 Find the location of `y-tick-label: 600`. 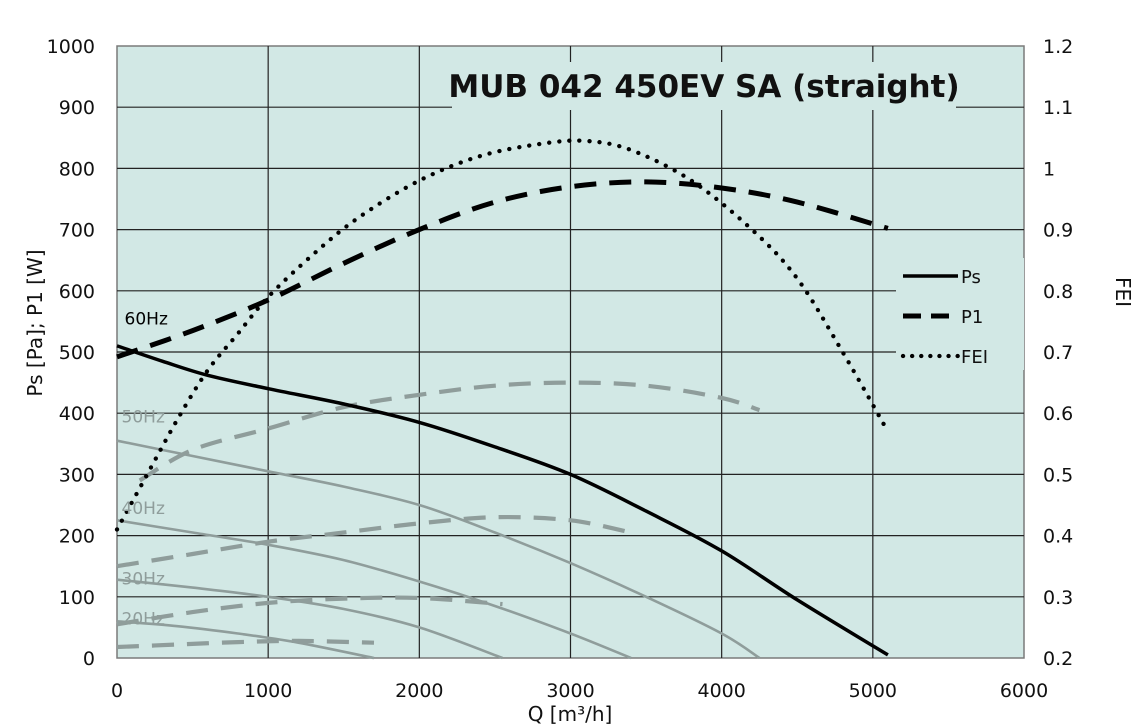

y-tick-label: 600 is located at coordinates (77, 292).